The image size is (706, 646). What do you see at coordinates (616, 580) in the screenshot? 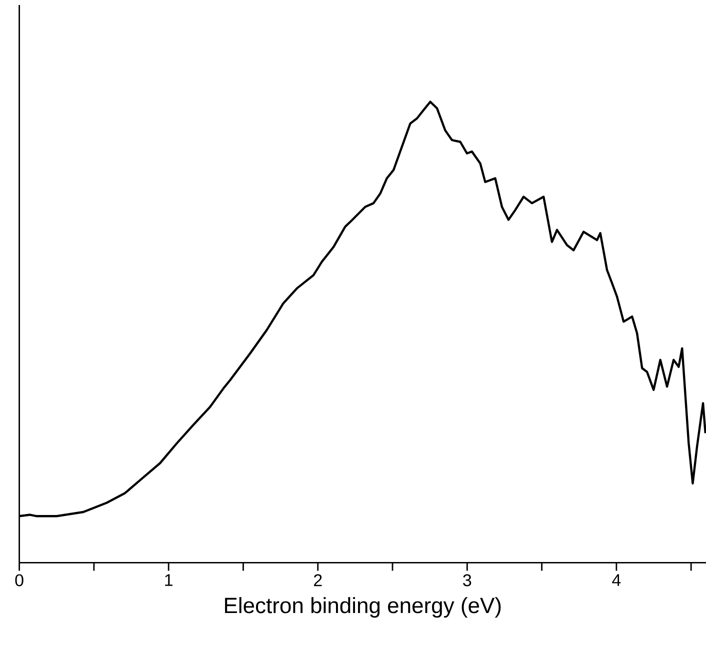
I see `x-tick-label: 4` at bounding box center [616, 580].